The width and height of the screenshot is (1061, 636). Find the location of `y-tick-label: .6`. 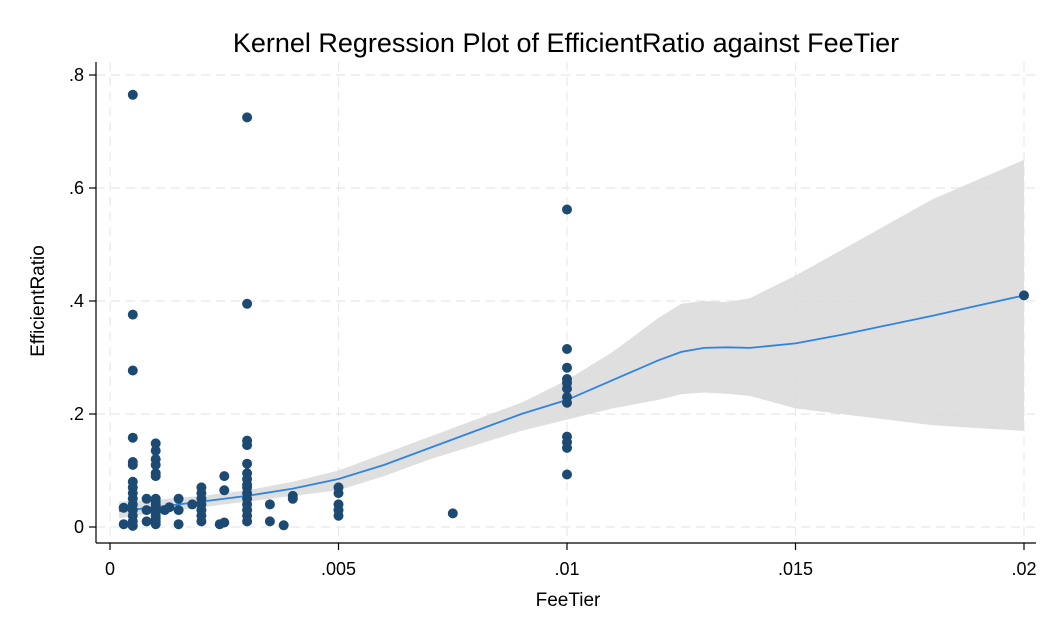

y-tick-label: .6 is located at coordinates (76, 188).